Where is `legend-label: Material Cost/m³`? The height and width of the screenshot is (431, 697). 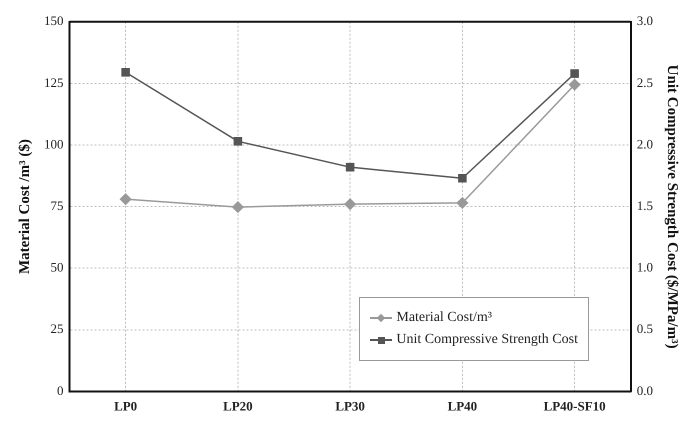 legend-label: Material Cost/m³ is located at coordinates (444, 318).